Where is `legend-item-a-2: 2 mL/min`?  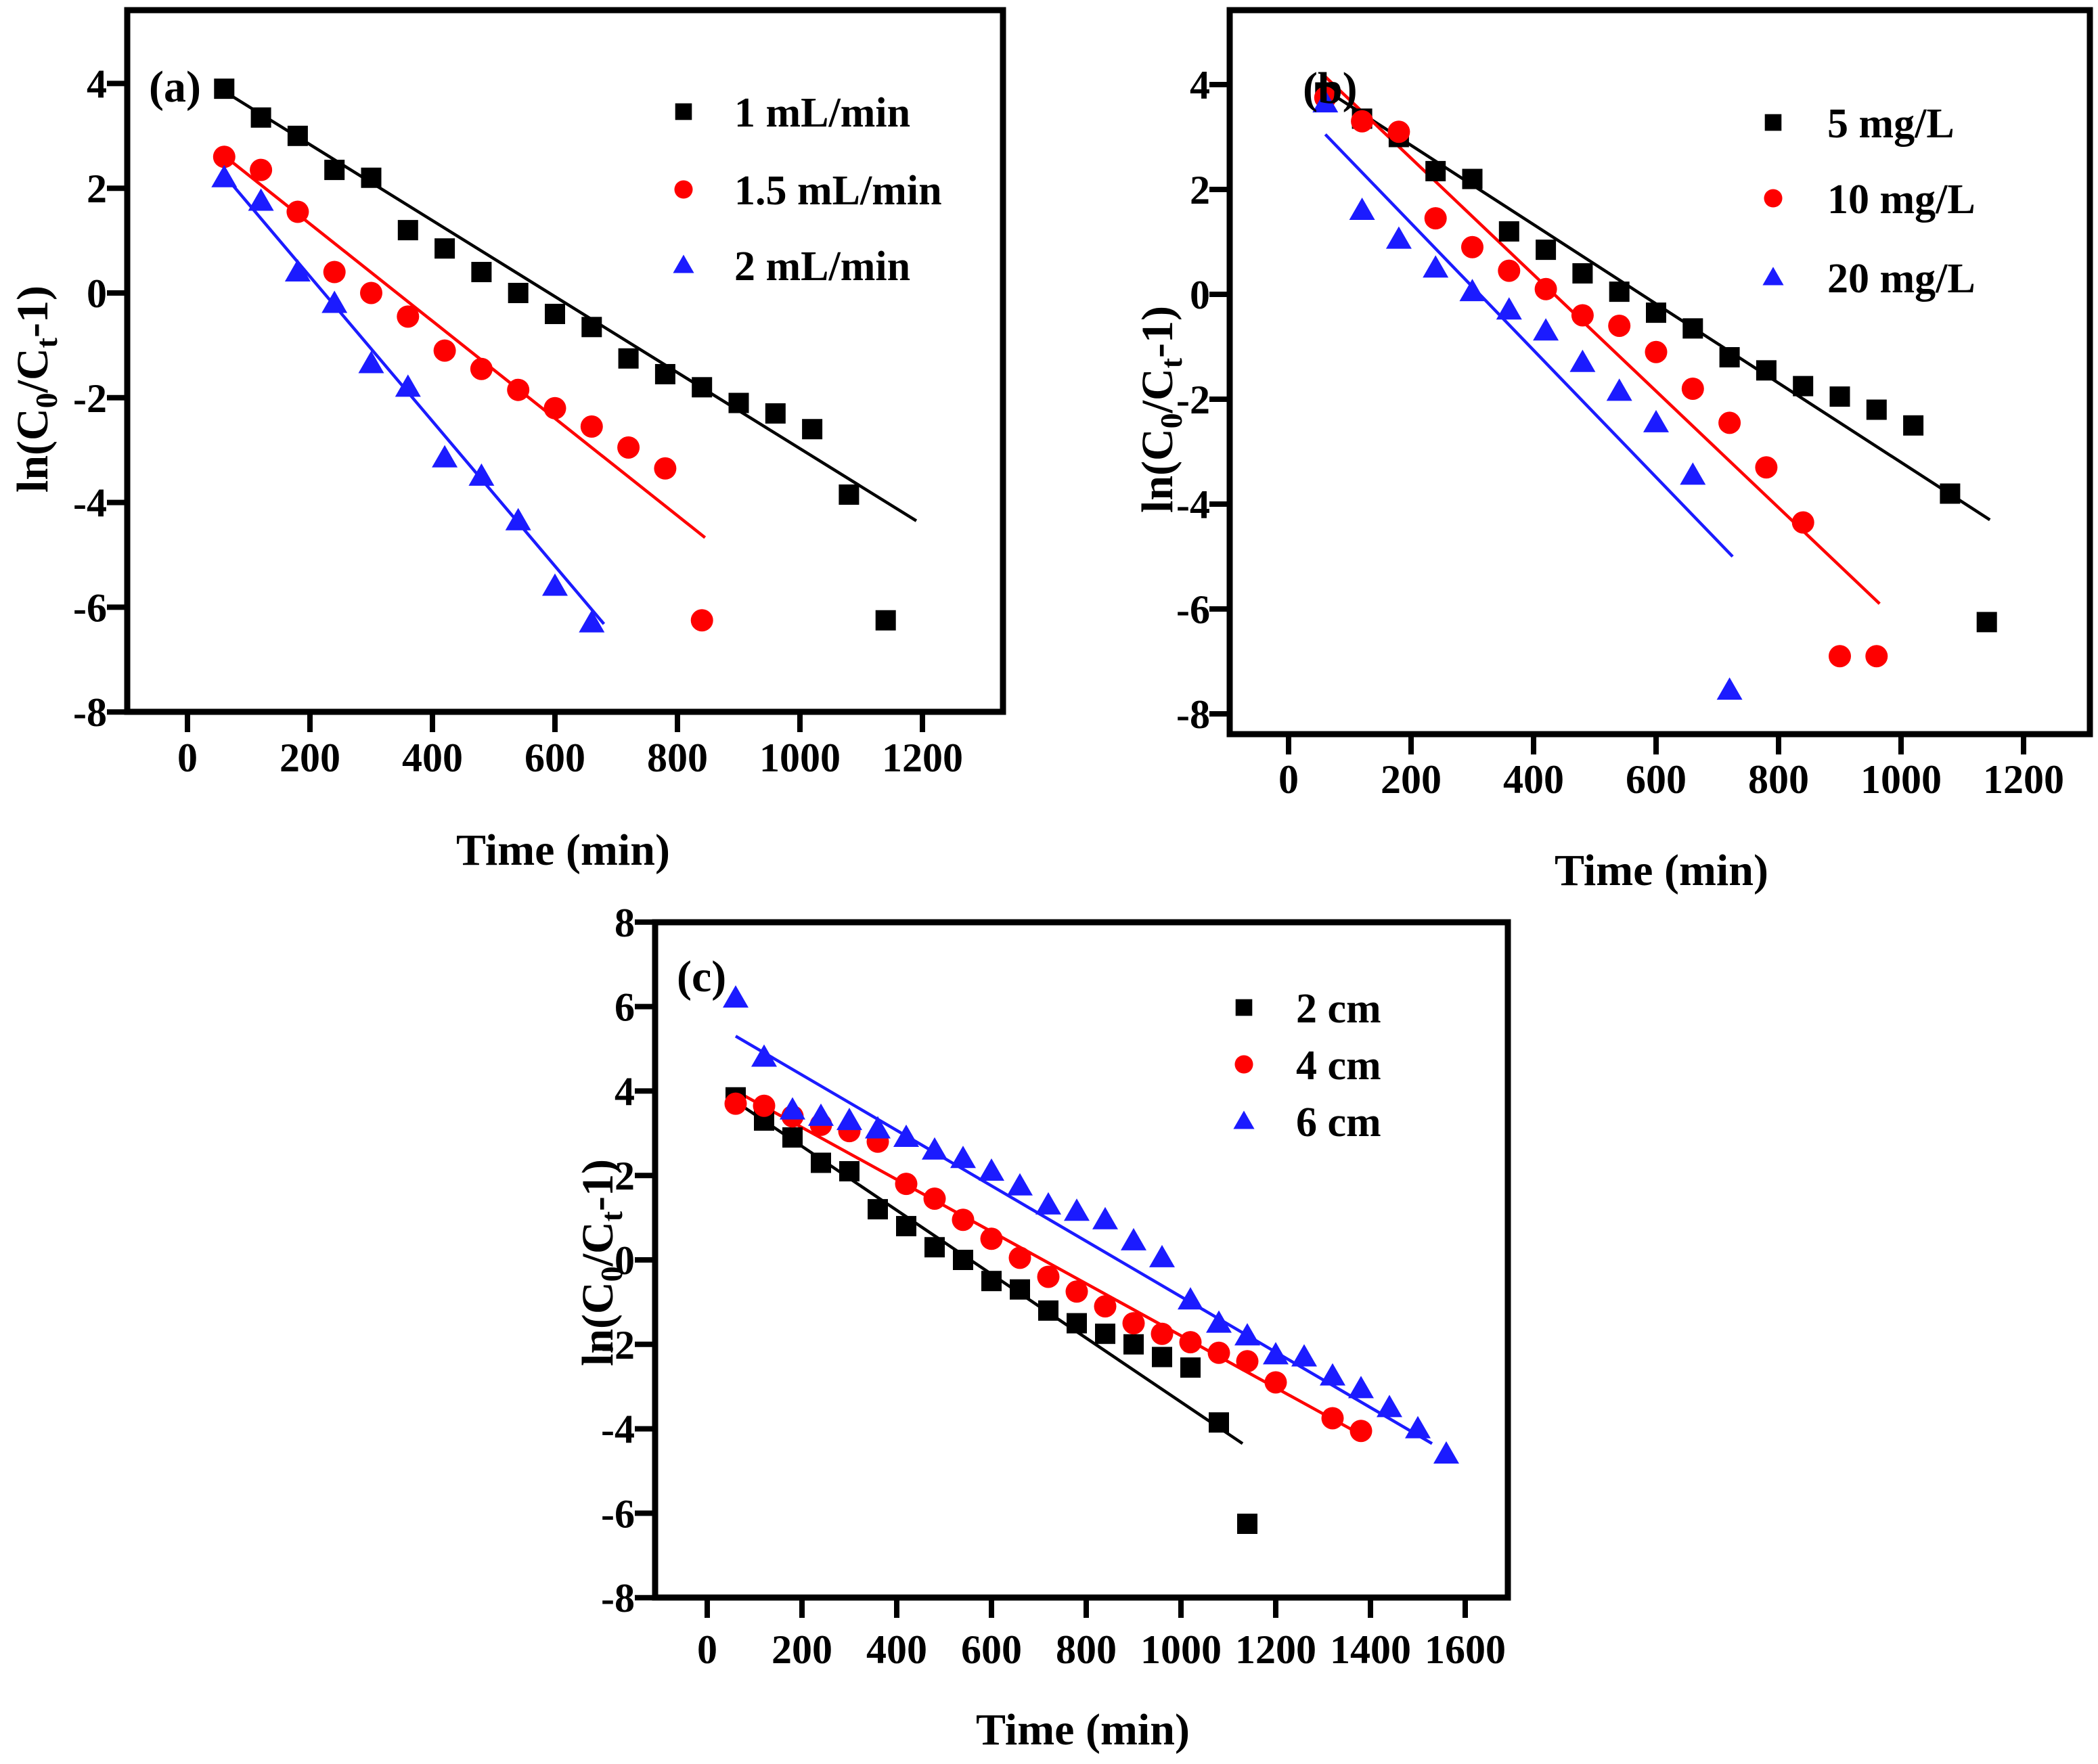
legend-item-a-2: 2 mL/min is located at coordinates (791, 267).